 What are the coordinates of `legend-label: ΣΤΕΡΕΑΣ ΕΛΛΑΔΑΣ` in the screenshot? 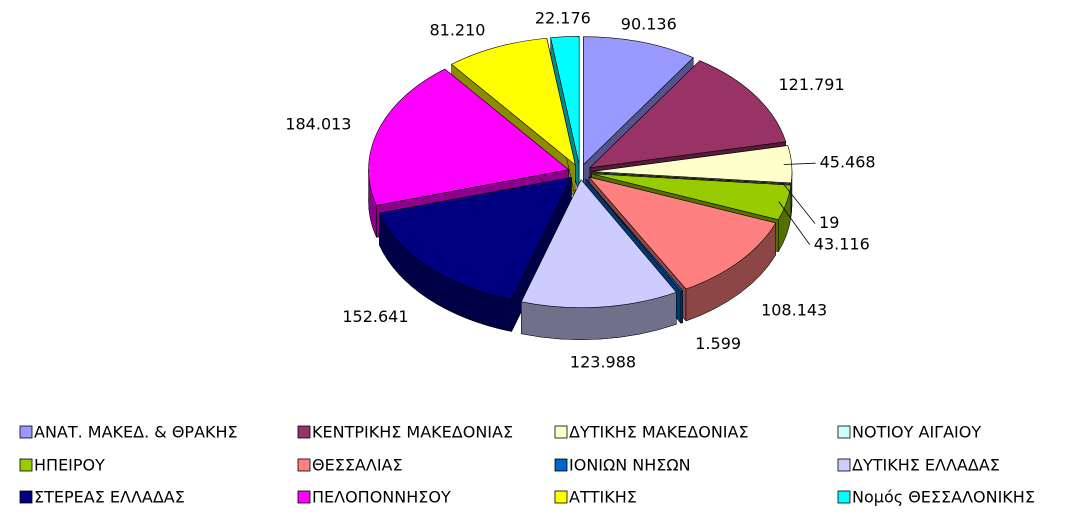 It's located at (109, 497).